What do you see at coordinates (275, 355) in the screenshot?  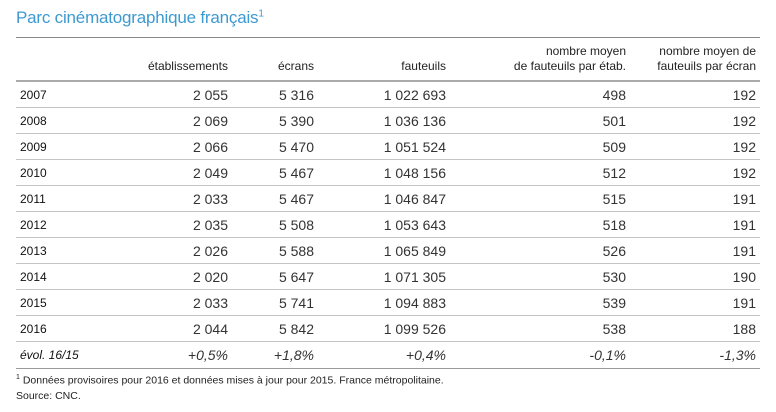 I see `table-cell: +1,8%` at bounding box center [275, 355].